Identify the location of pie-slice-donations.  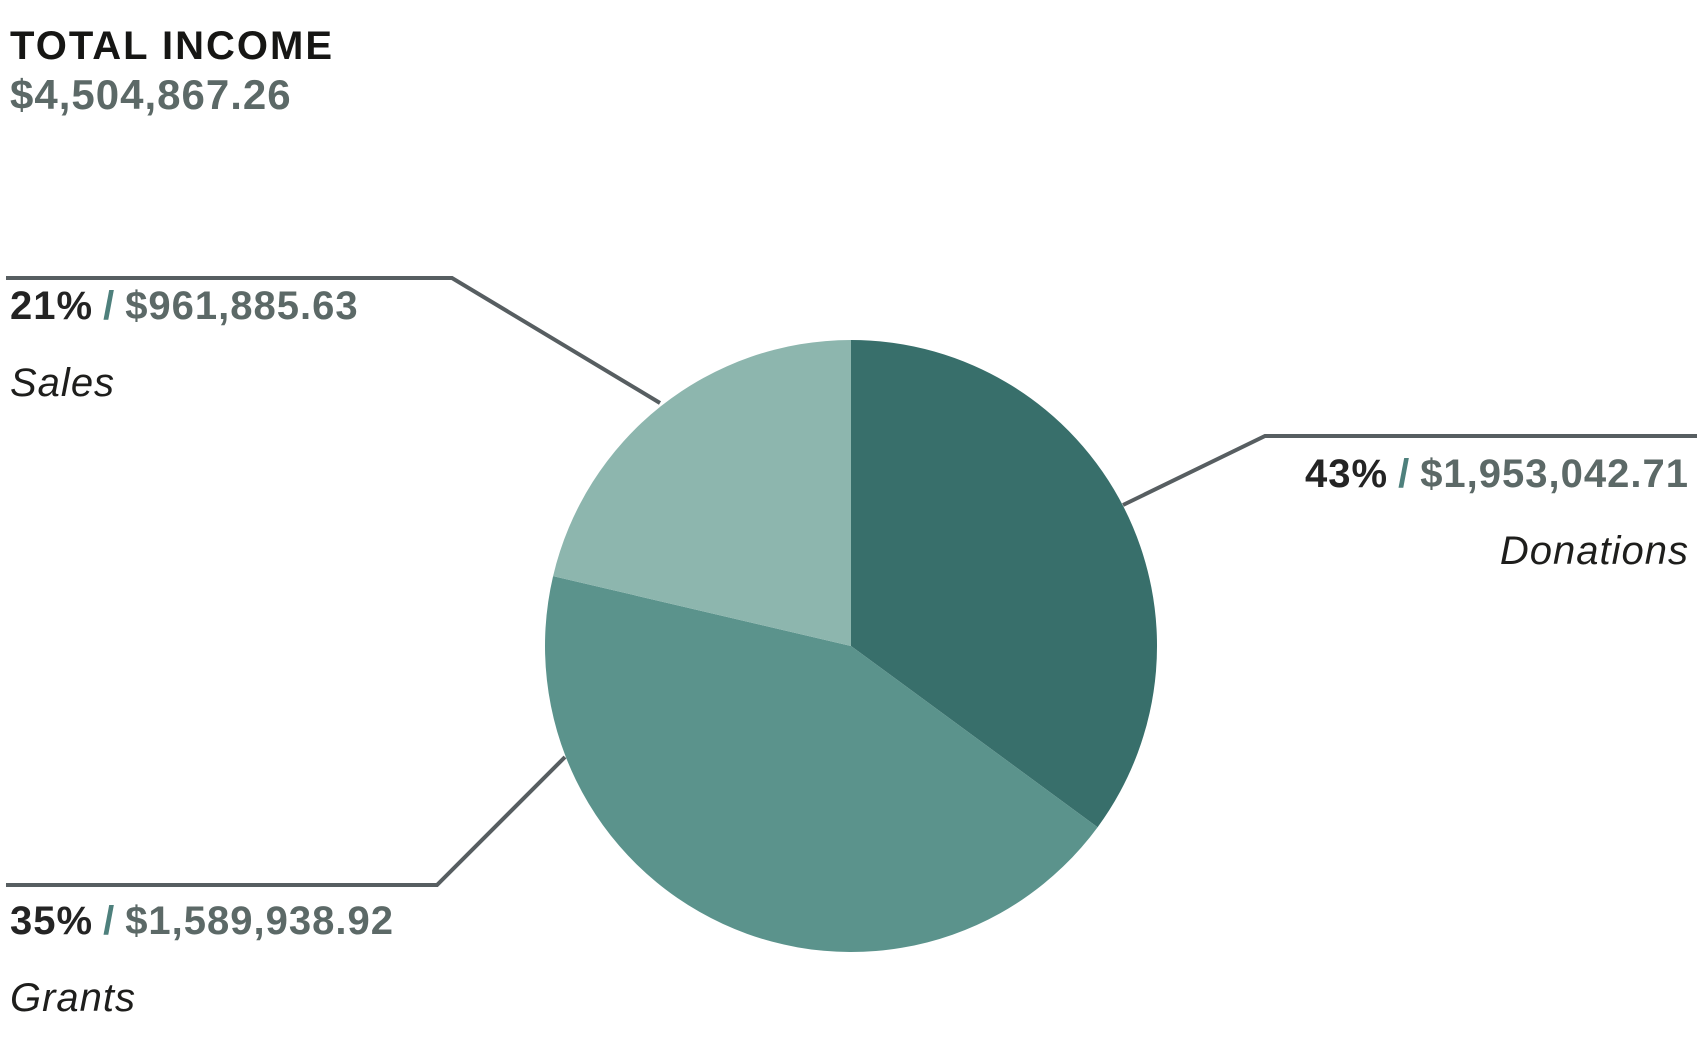
(1004, 584).